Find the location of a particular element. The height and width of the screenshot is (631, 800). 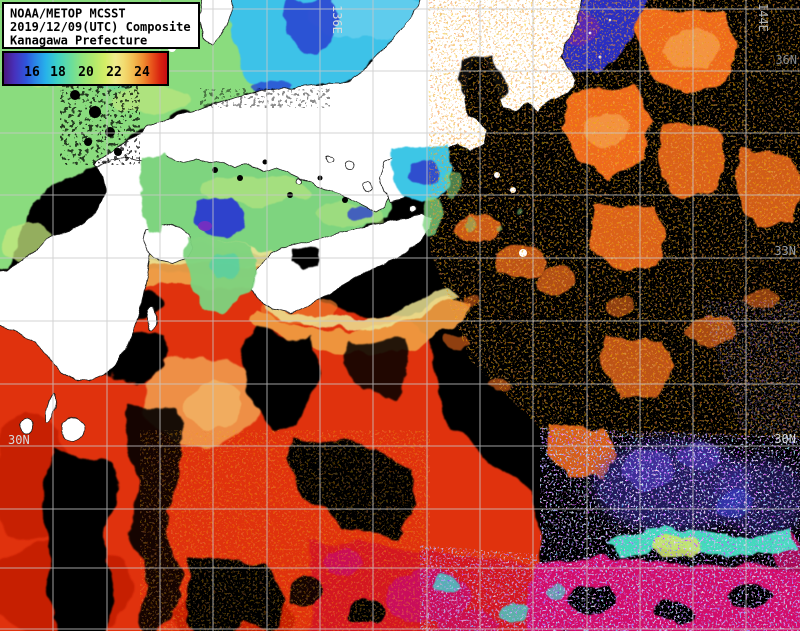

title-box-background is located at coordinates (101, 25).